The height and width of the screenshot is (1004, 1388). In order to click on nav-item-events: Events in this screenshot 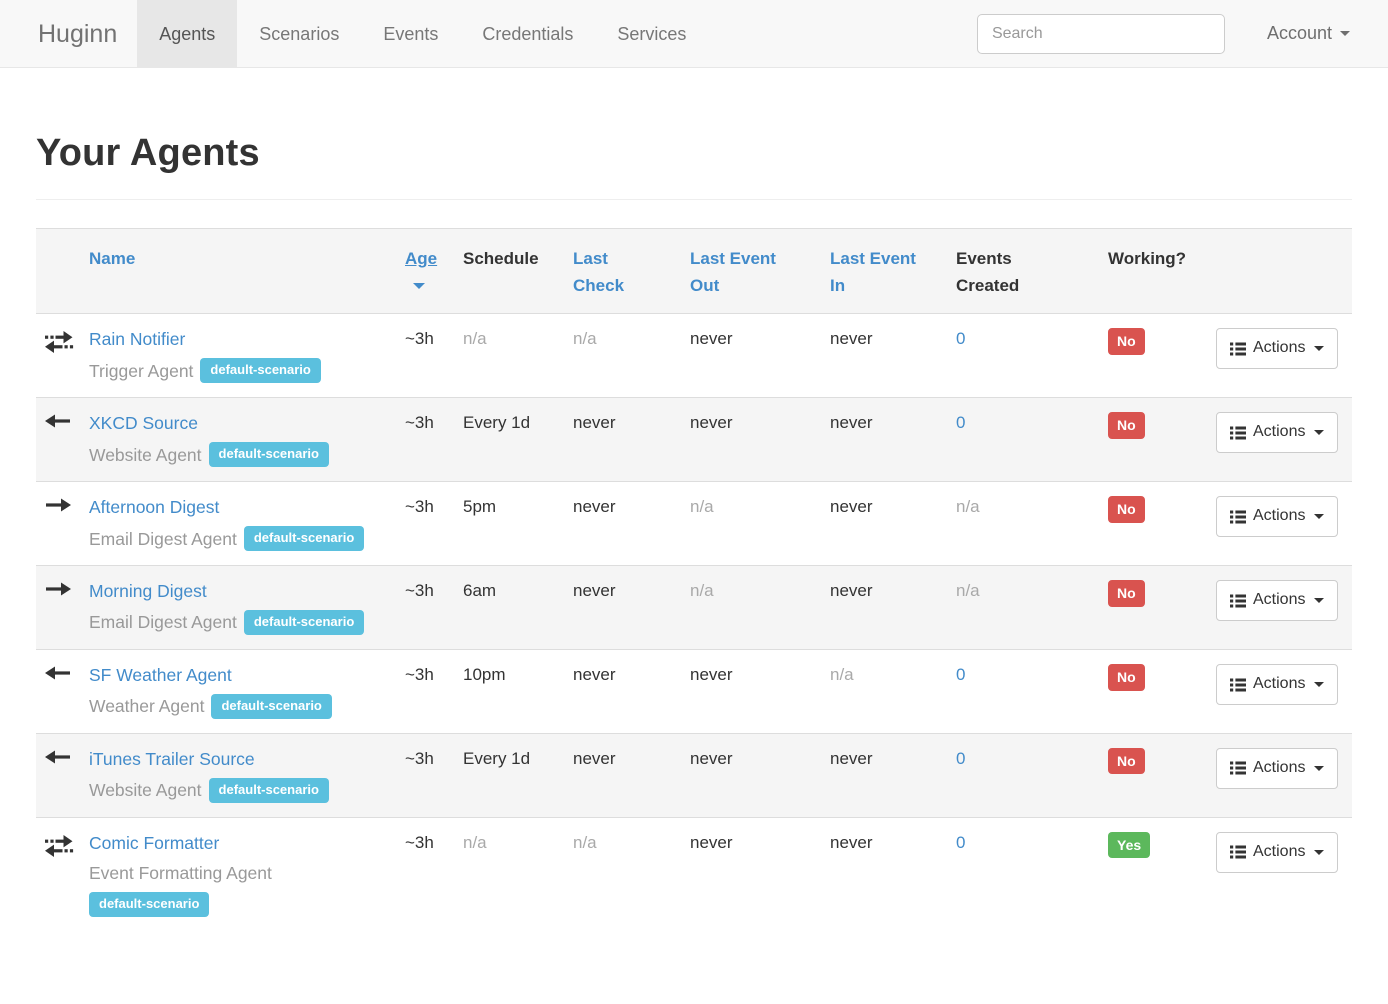, I will do `click(411, 34)`.